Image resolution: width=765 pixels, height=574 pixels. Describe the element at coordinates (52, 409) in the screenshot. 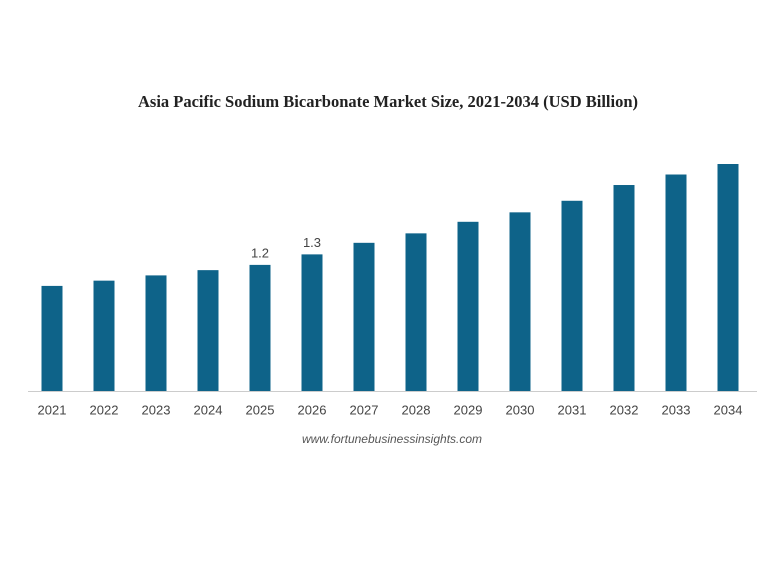

I see `x-tick-label: 2021` at that location.